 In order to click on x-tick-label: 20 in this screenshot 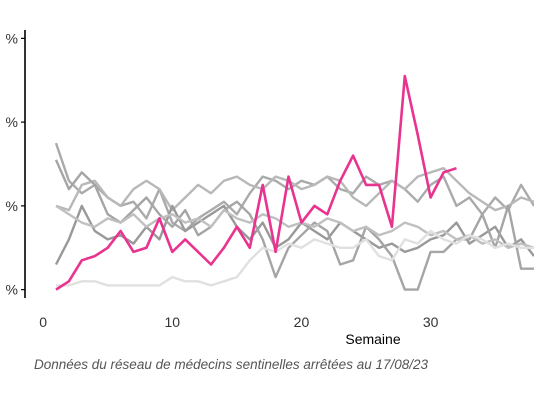, I will do `click(302, 322)`.